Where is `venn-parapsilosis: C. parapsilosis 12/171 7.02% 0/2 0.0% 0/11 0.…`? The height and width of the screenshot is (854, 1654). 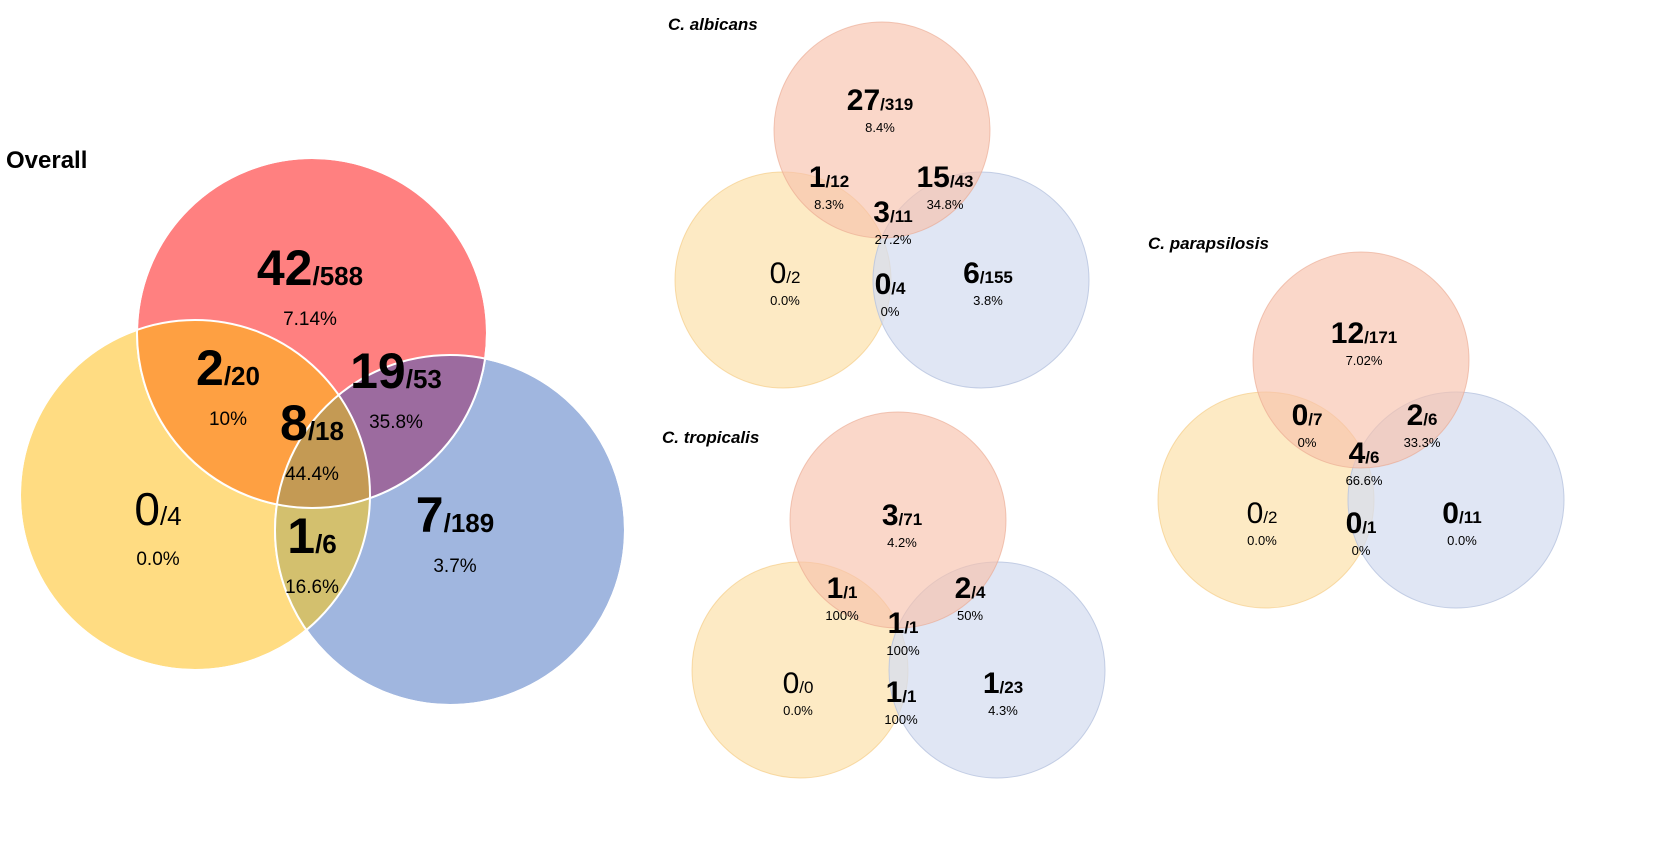 venn-parapsilosis: C. parapsilosis 12/171 7.02% 0/2 0.0% 0/11 0.… is located at coordinates (1356, 421).